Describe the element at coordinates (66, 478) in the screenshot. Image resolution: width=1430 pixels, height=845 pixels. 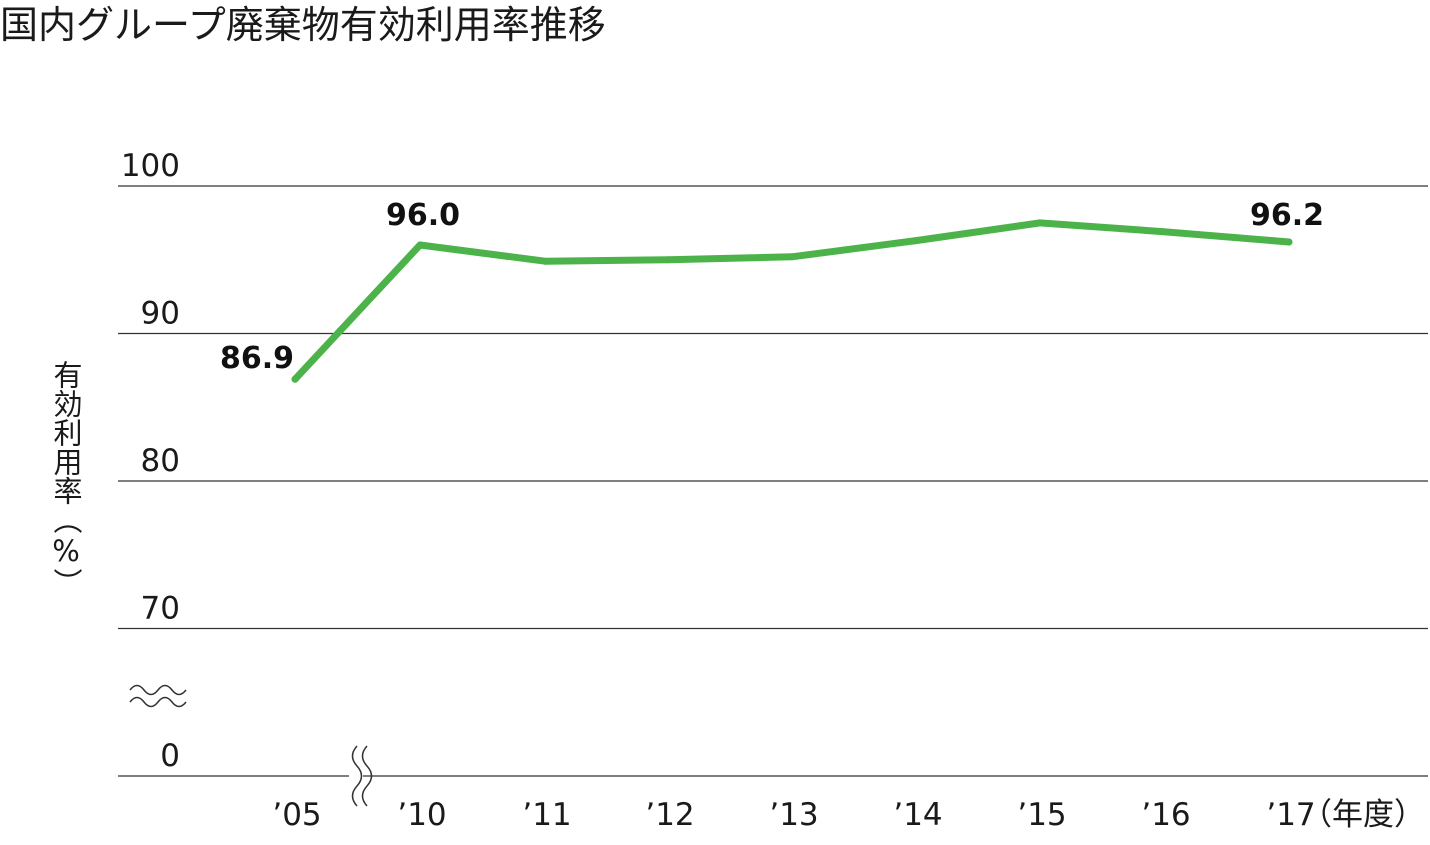
I see `y-axis-label: 有効利用率（%）` at that location.